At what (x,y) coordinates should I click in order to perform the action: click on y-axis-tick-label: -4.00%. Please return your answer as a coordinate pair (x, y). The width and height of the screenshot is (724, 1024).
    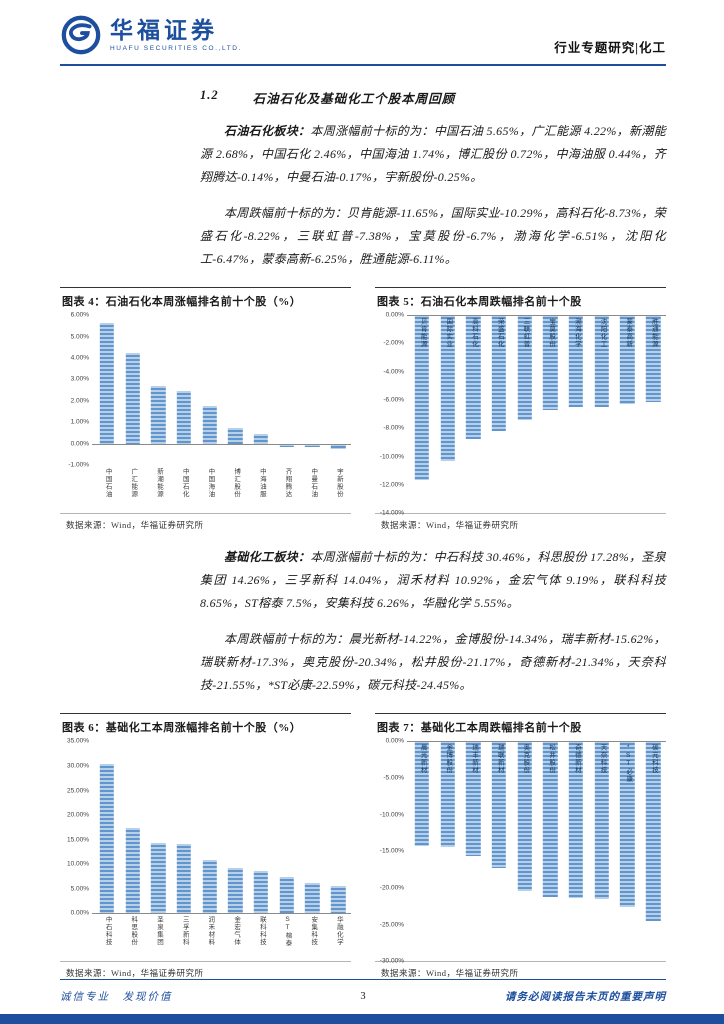
    Looking at the image, I should click on (393, 372).